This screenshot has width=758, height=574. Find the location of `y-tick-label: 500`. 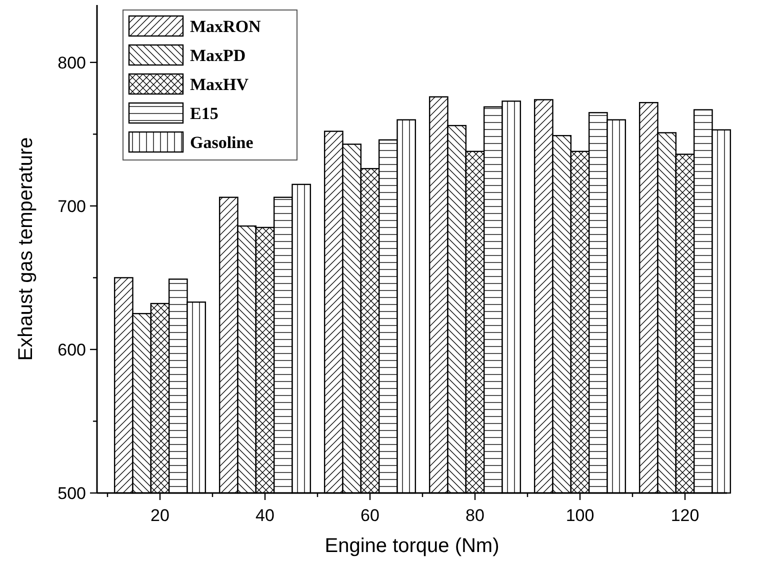

y-tick-label: 500 is located at coordinates (72, 493).